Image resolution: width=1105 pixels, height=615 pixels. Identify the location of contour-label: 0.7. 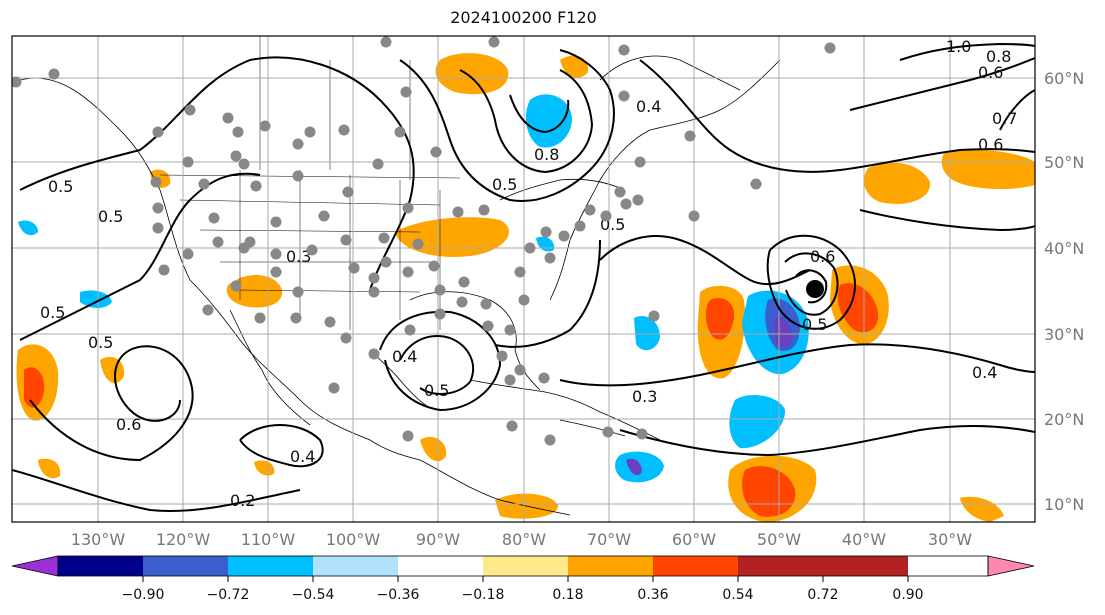
(1004, 118).